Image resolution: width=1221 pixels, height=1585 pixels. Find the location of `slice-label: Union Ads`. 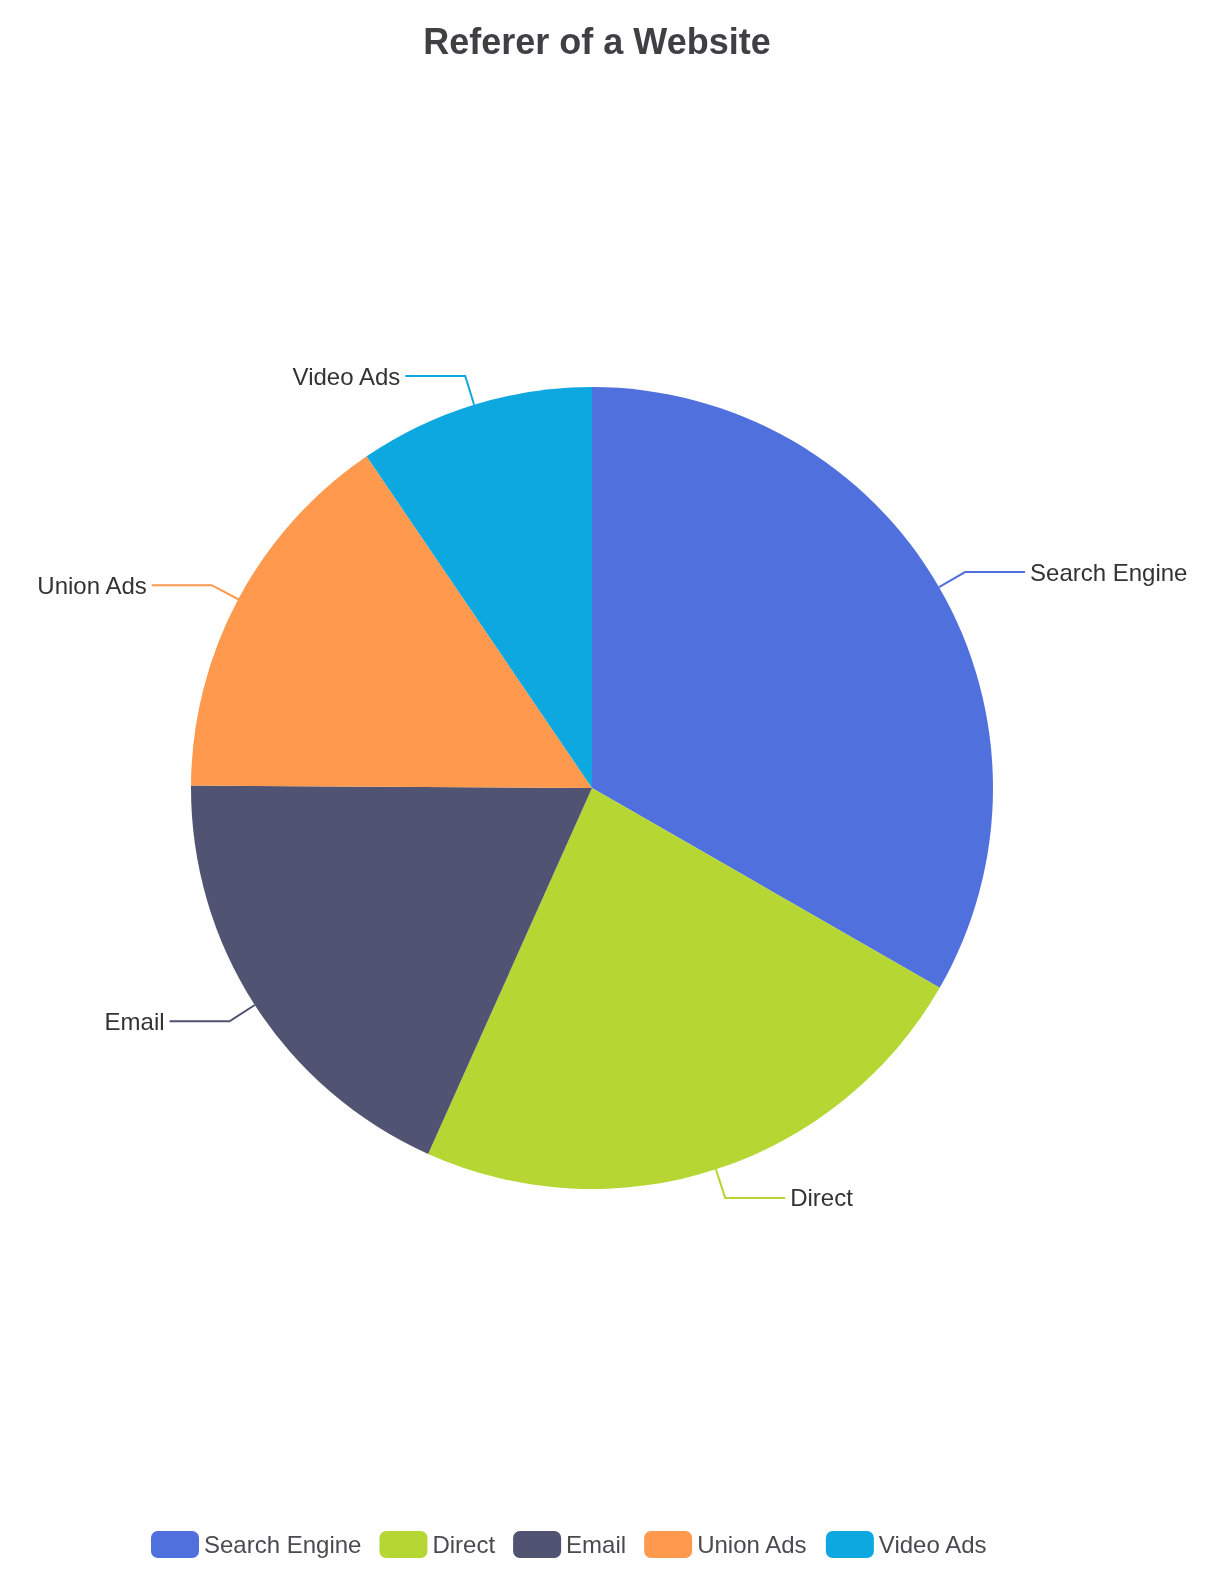

slice-label: Union Ads is located at coordinates (92, 585).